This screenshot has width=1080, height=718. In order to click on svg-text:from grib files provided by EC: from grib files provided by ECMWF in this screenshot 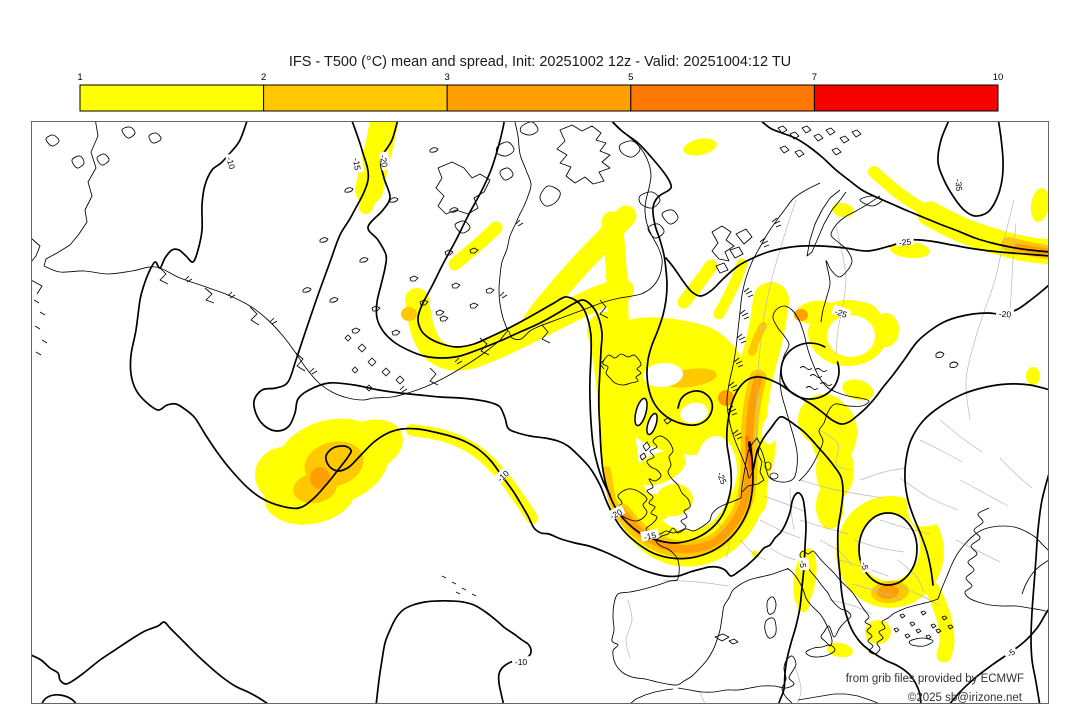, I will do `click(935, 679)`.